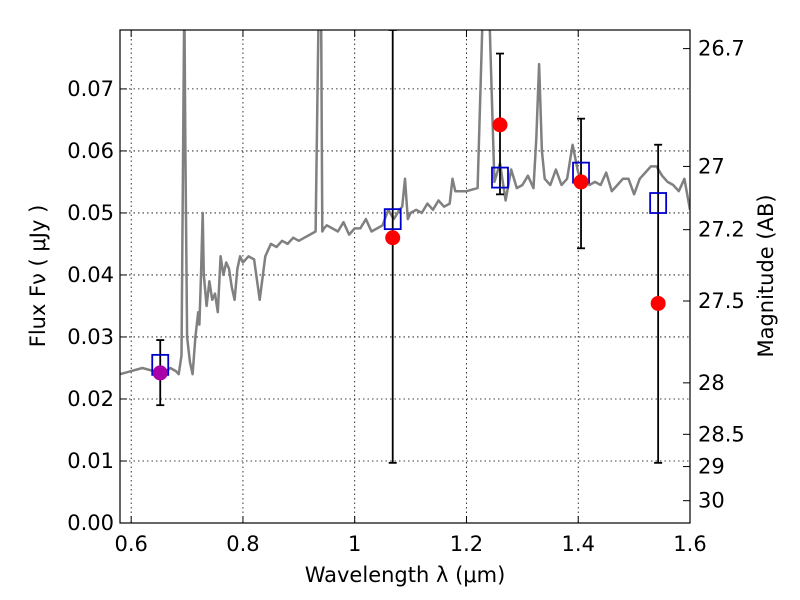 Image resolution: width=800 pixels, height=600 pixels. Describe the element at coordinates (90, 399) in the screenshot. I see `y-tick-label: 0.02` at that location.